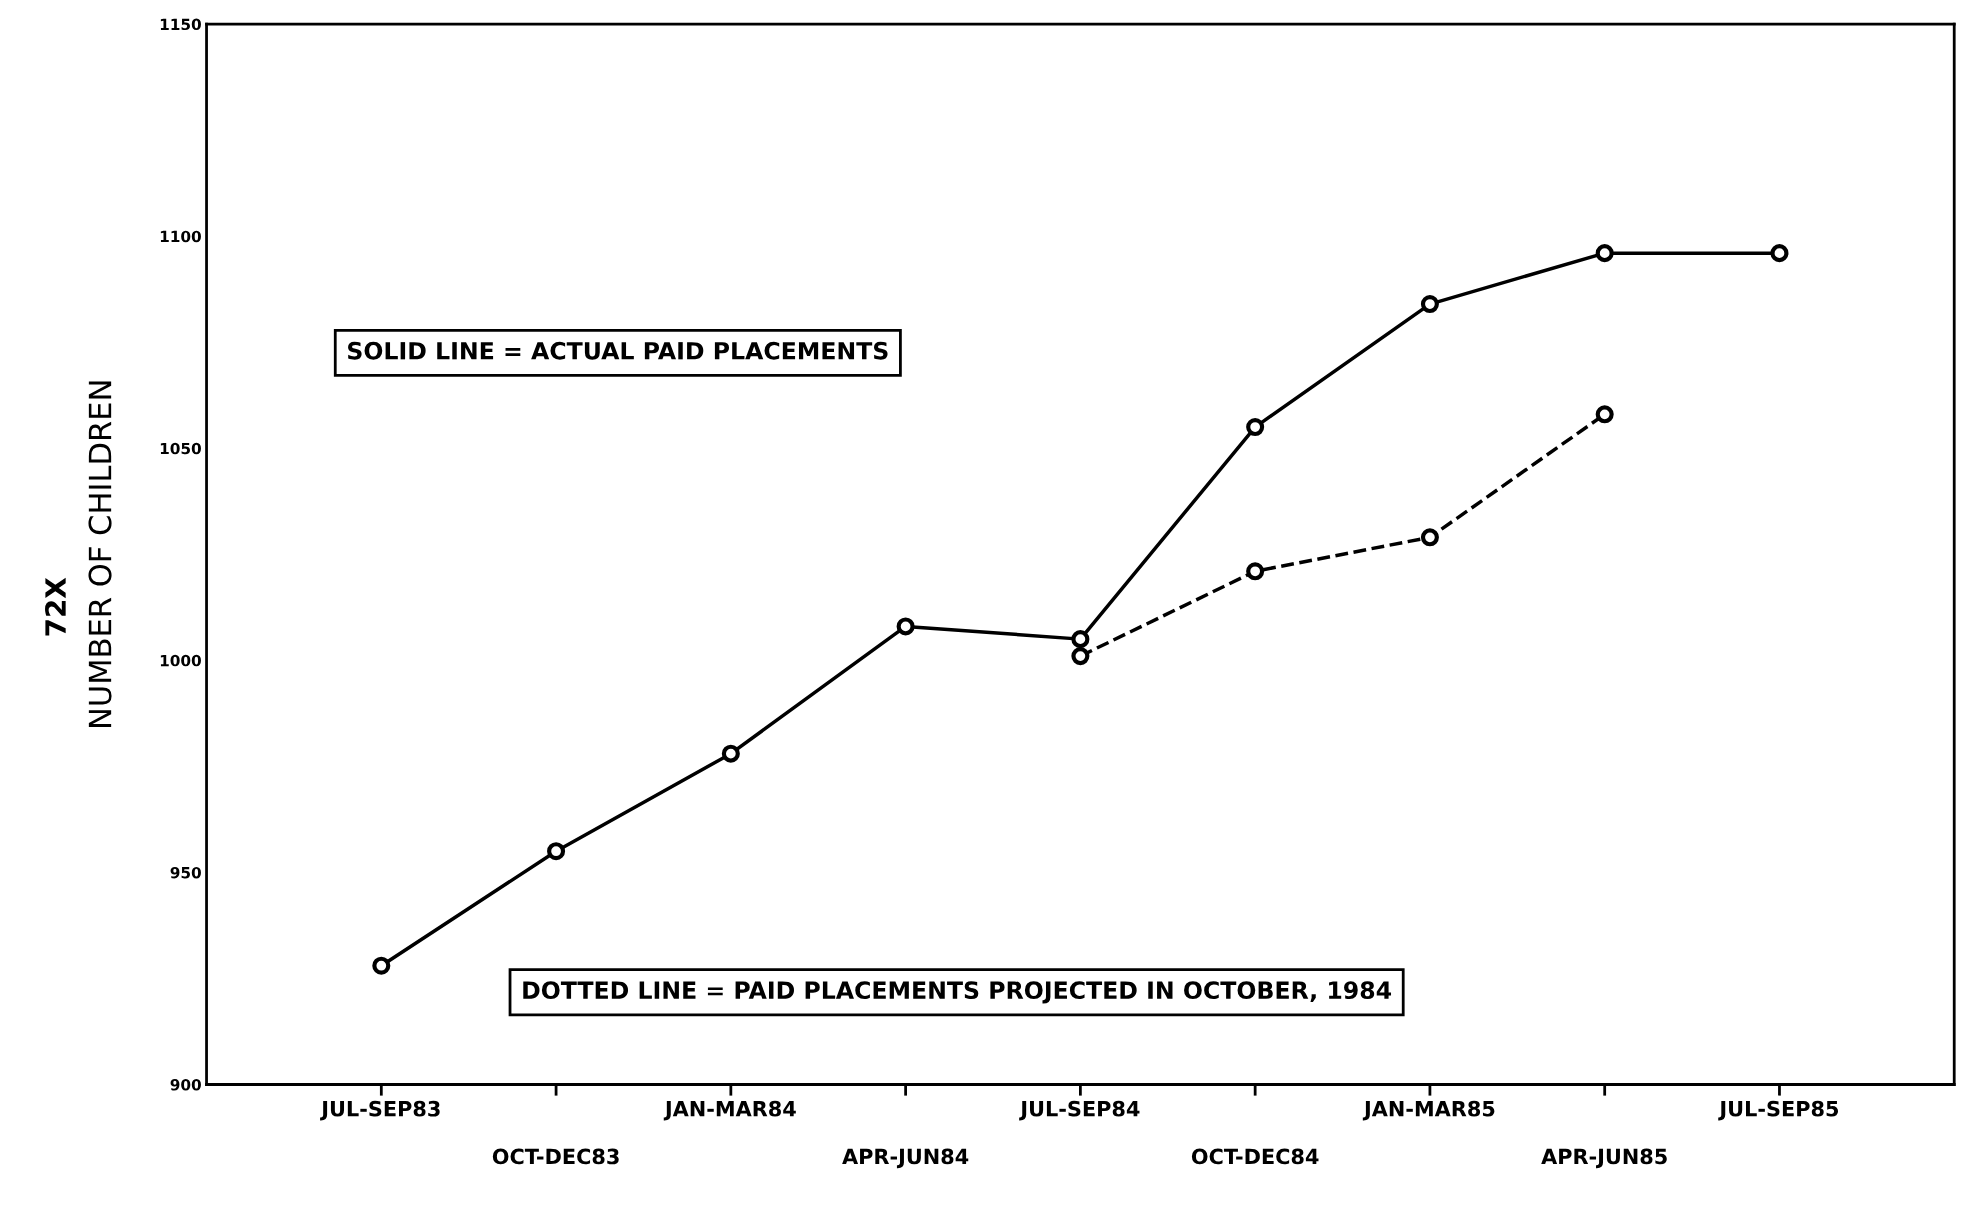 Image resolution: width=1986 pixels, height=1205 pixels. I want to click on annotation: DOTTED LINE = PAID PLACEMENTS PROJECTED IN OCTOBER, 1984, so click(957, 992).